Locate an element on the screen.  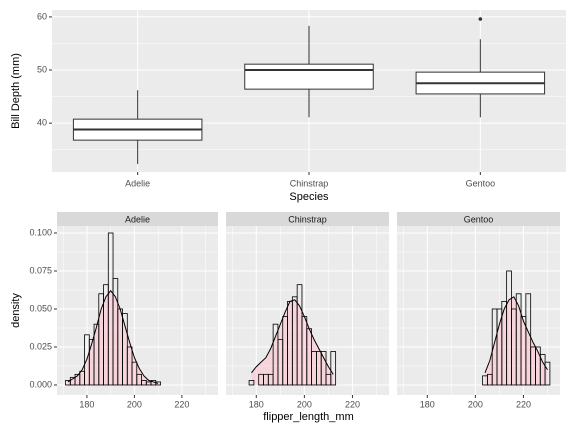
y-tick-label: 0.050 is located at coordinates (40, 308).